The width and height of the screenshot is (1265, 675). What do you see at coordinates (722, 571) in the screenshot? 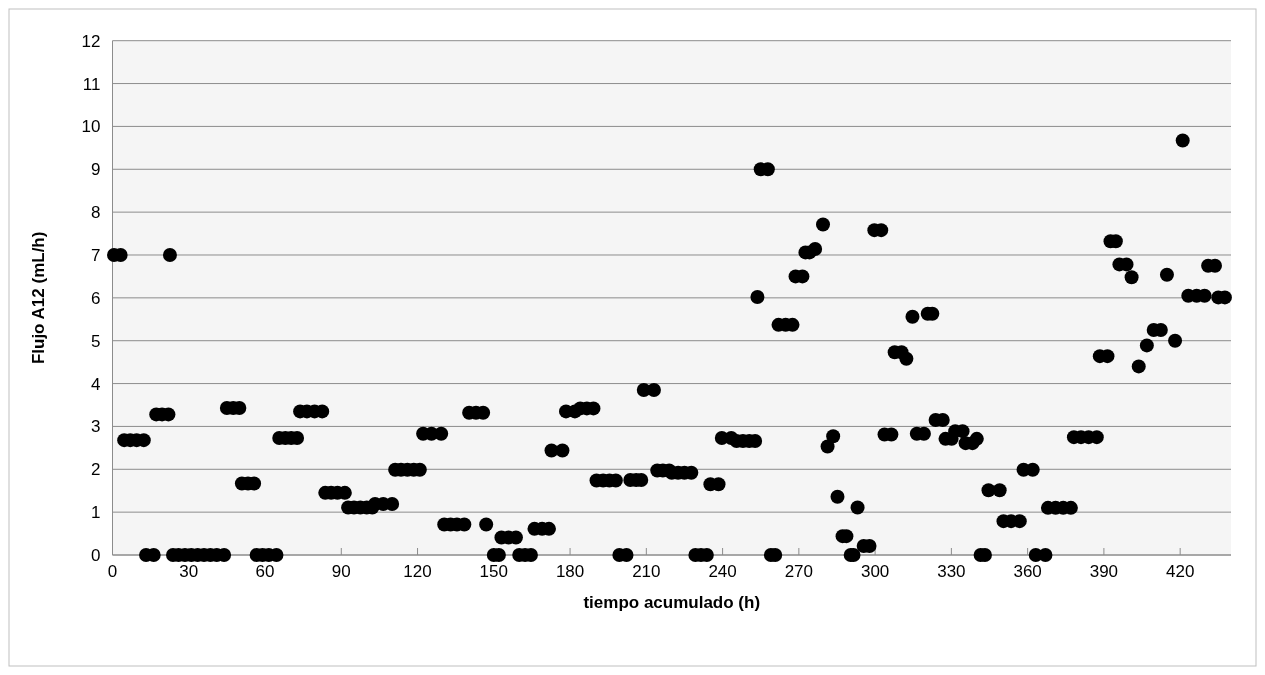
I see `x-tick-label: 240` at bounding box center [722, 571].